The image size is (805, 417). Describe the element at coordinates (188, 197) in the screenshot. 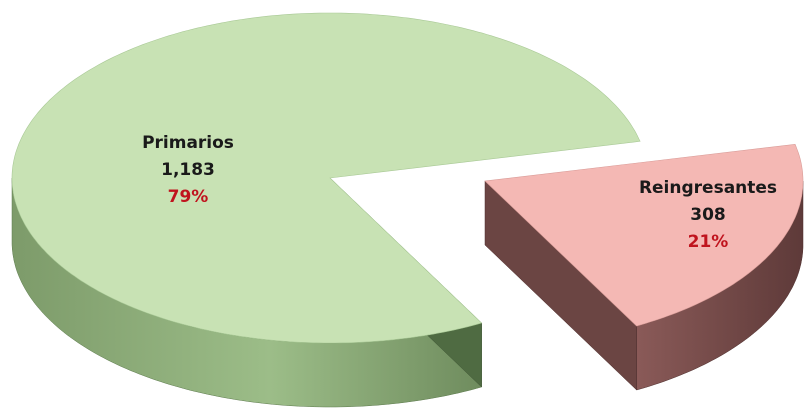

I see `slice-primarios-percent: 79%` at that location.